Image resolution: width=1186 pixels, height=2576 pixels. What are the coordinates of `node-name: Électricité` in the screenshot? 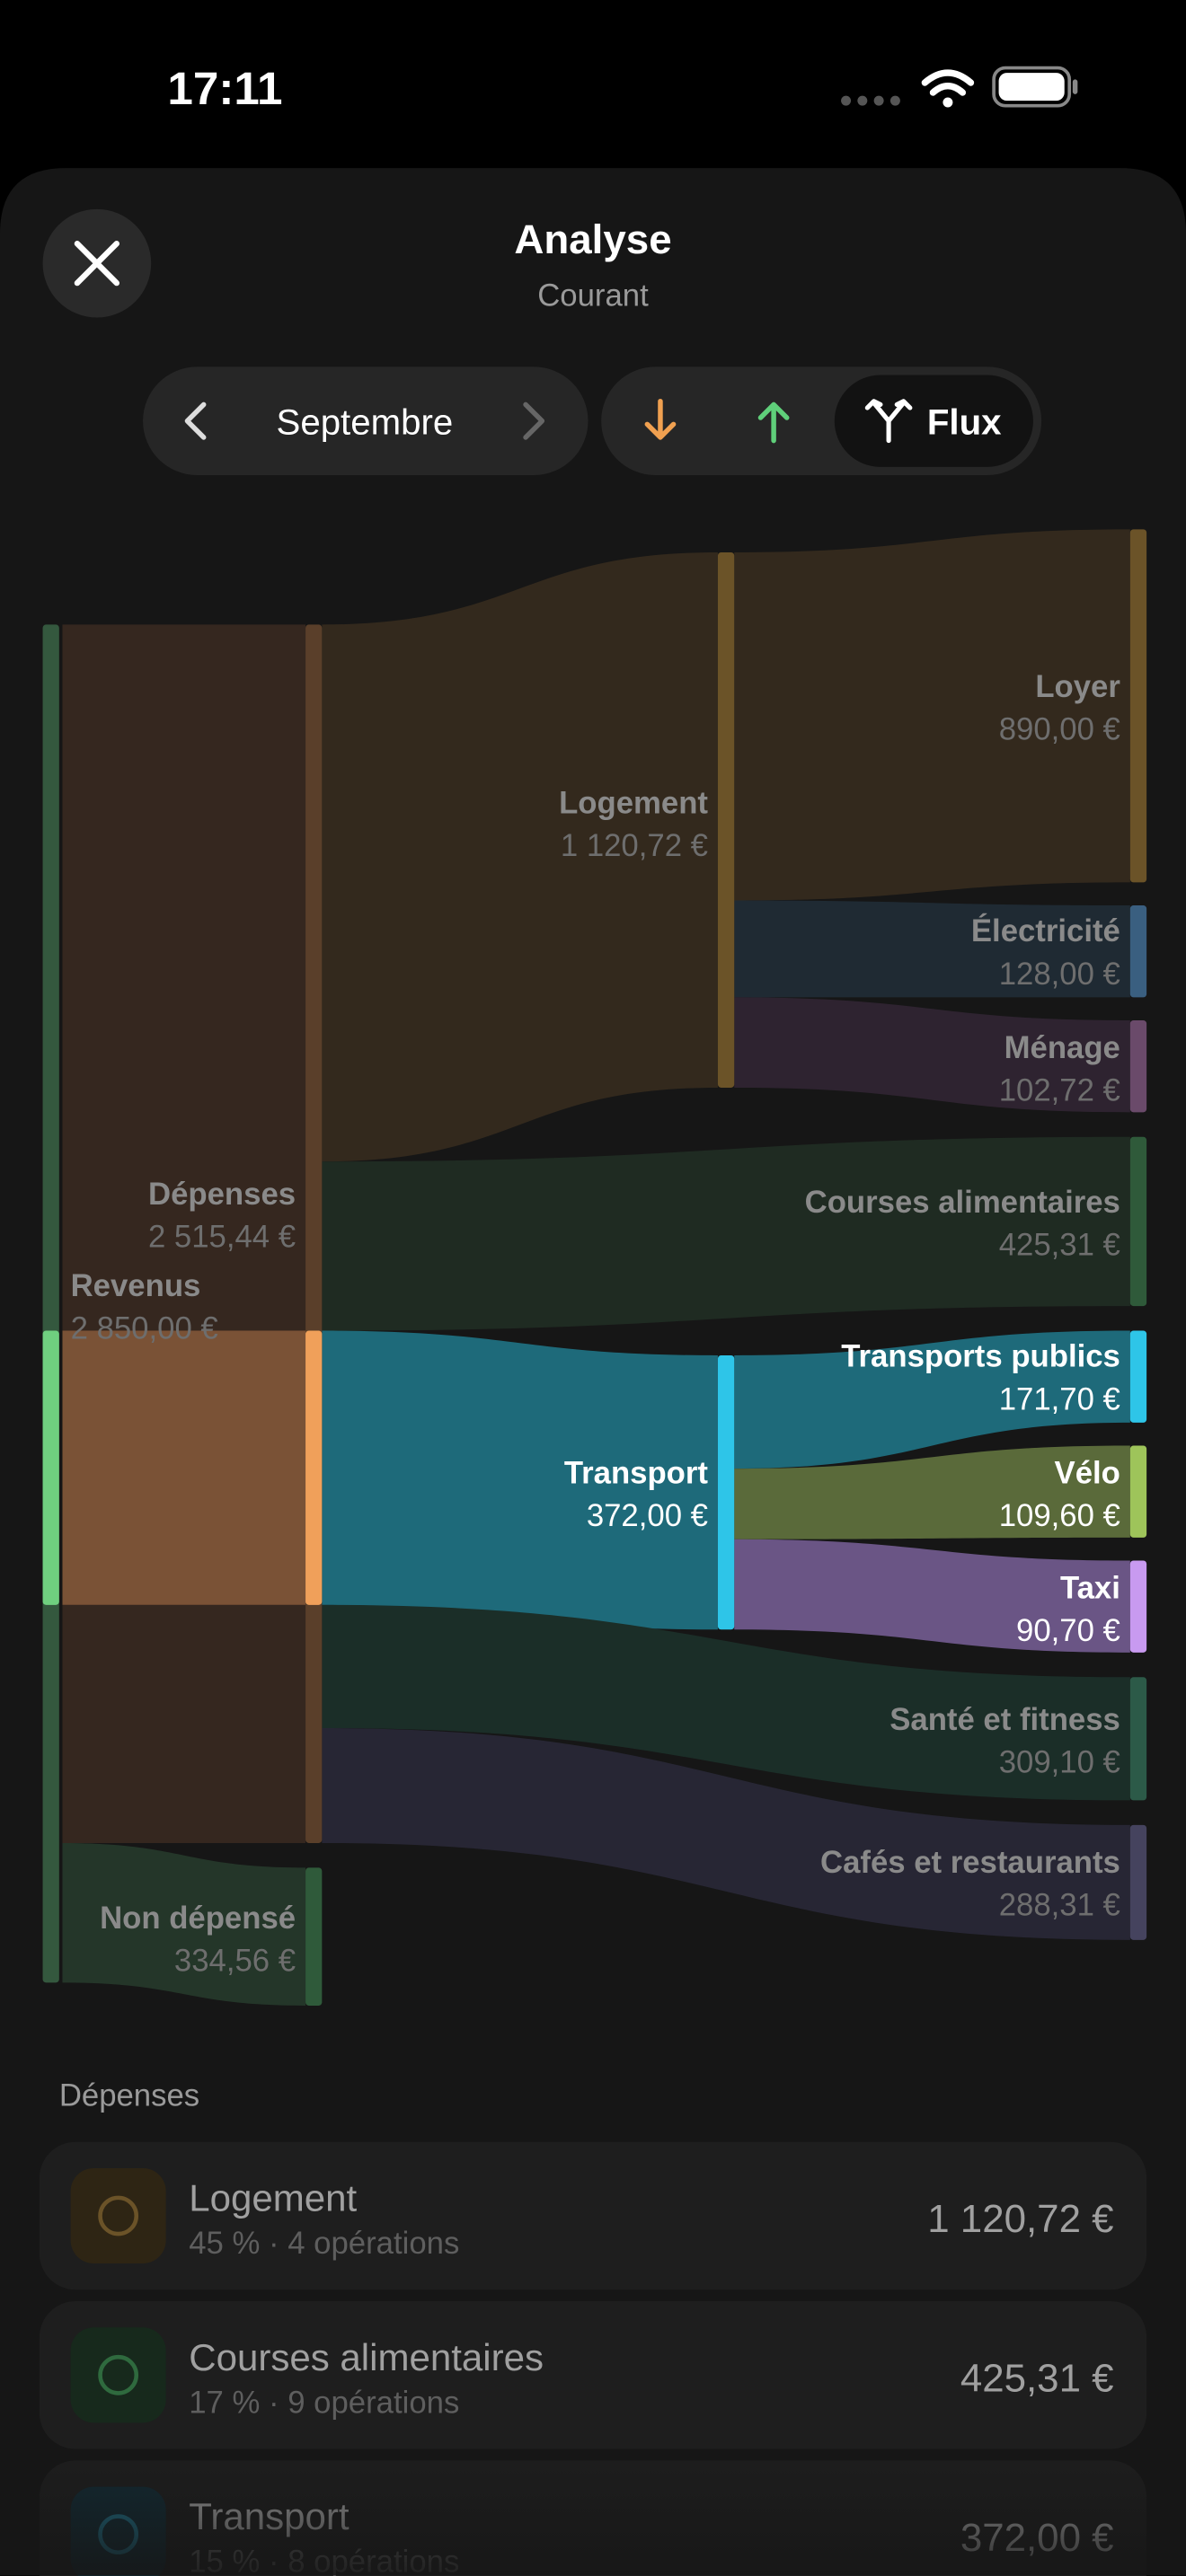 It's located at (1045, 931).